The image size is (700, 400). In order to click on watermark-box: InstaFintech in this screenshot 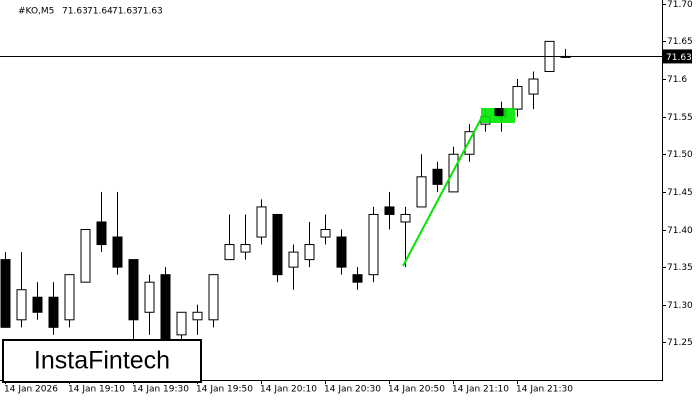, I will do `click(102, 361)`.